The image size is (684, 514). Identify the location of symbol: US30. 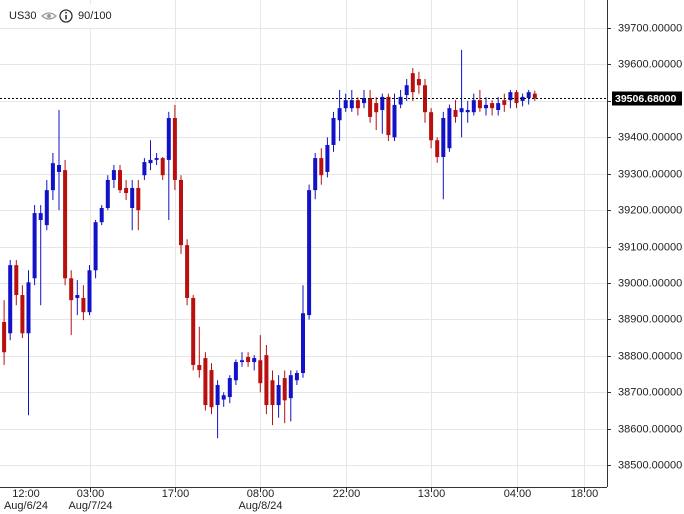
(23, 16).